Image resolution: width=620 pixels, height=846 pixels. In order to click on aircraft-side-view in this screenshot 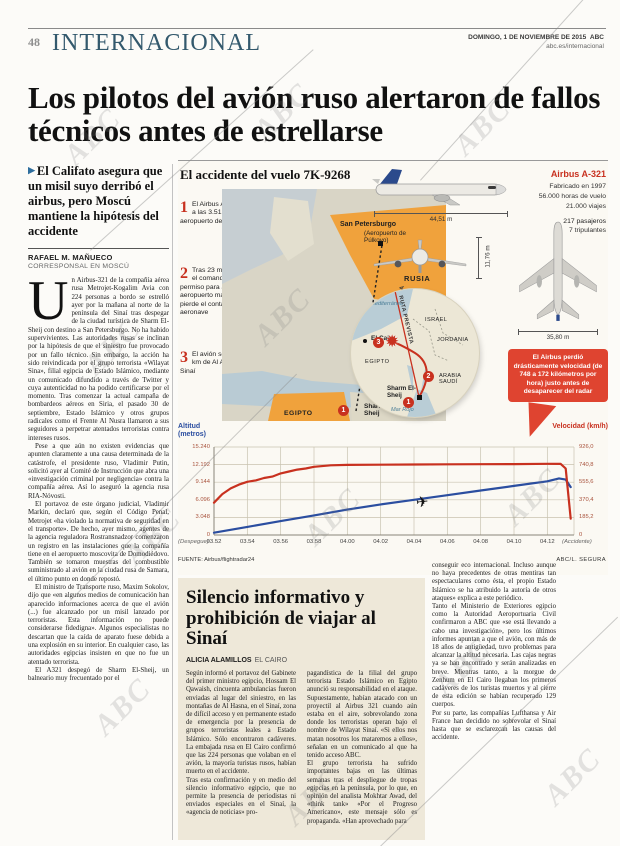, I will do `click(439, 187)`.